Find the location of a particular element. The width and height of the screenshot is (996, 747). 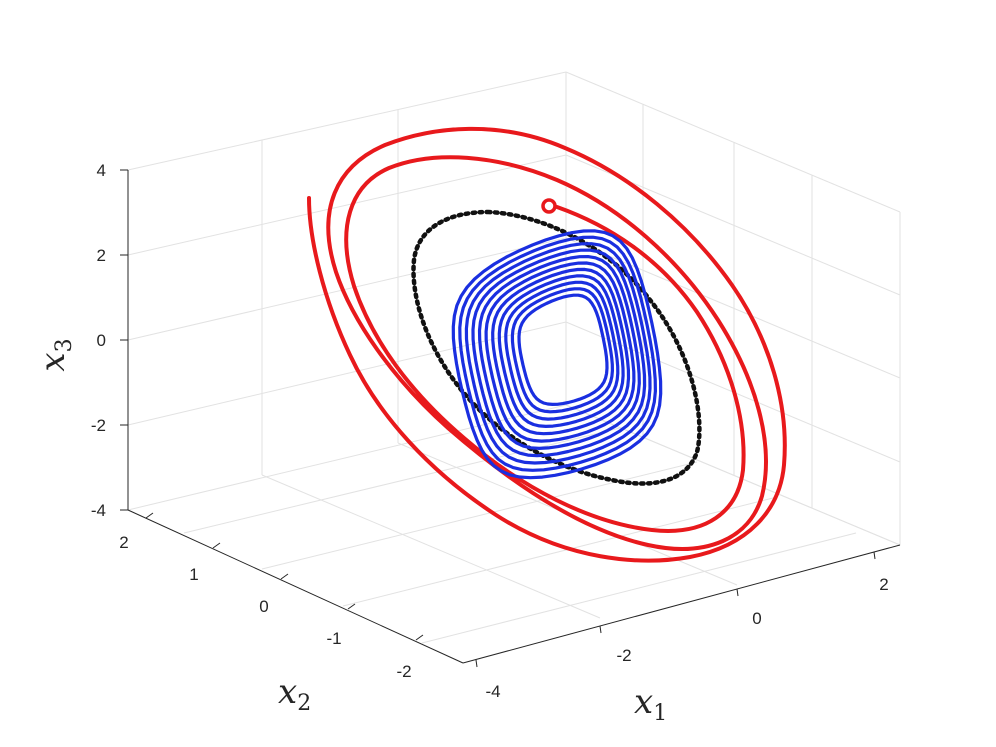

x3-axis-label: x3 is located at coordinates (55, 354).